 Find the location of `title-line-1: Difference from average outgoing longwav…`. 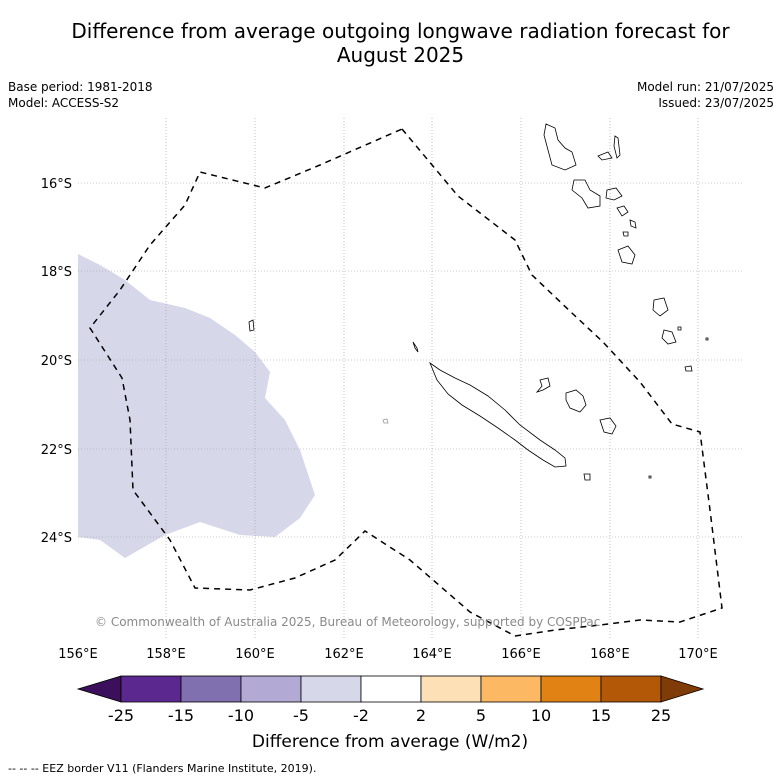

title-line-1: Difference from average outgoing longwav… is located at coordinates (400, 31).